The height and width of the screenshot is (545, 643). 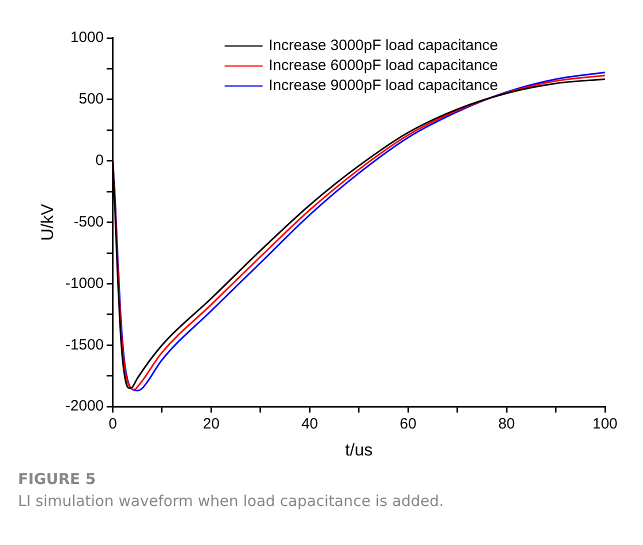 I want to click on y-tick-label: -500, so click(x=89, y=221).